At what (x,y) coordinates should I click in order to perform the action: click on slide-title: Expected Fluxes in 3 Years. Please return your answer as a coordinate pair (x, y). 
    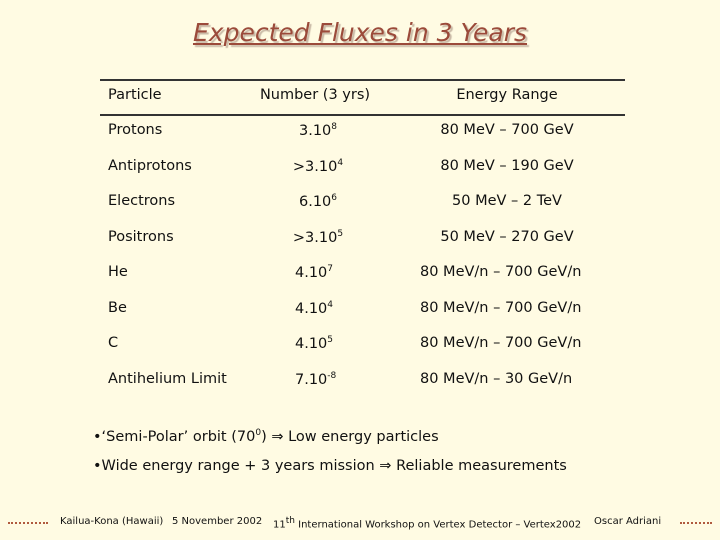
    Looking at the image, I should click on (360, 32).